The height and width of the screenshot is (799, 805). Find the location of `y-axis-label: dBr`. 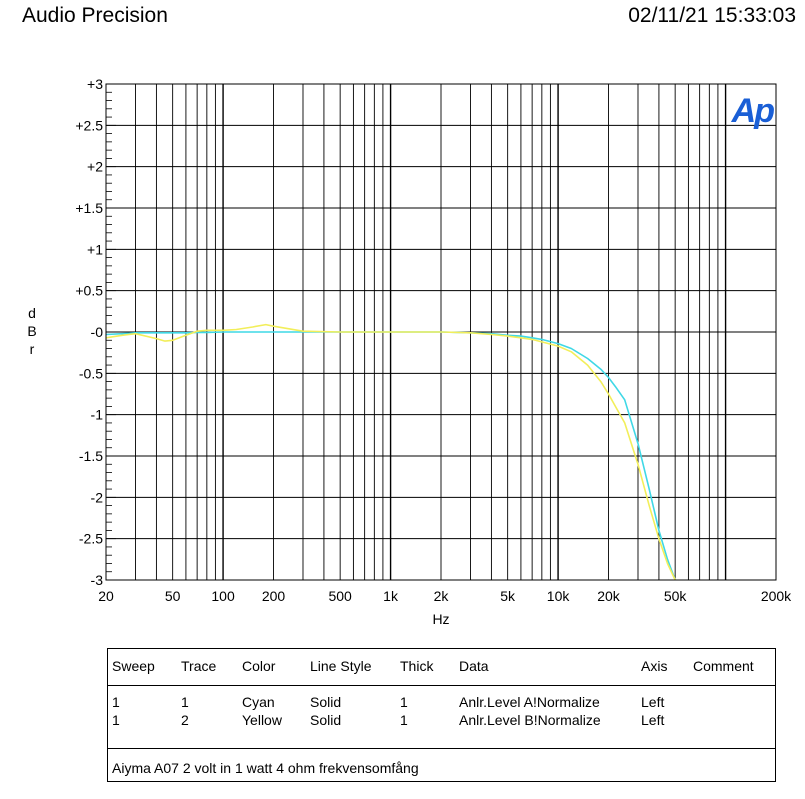

y-axis-label: dBr is located at coordinates (31, 331).